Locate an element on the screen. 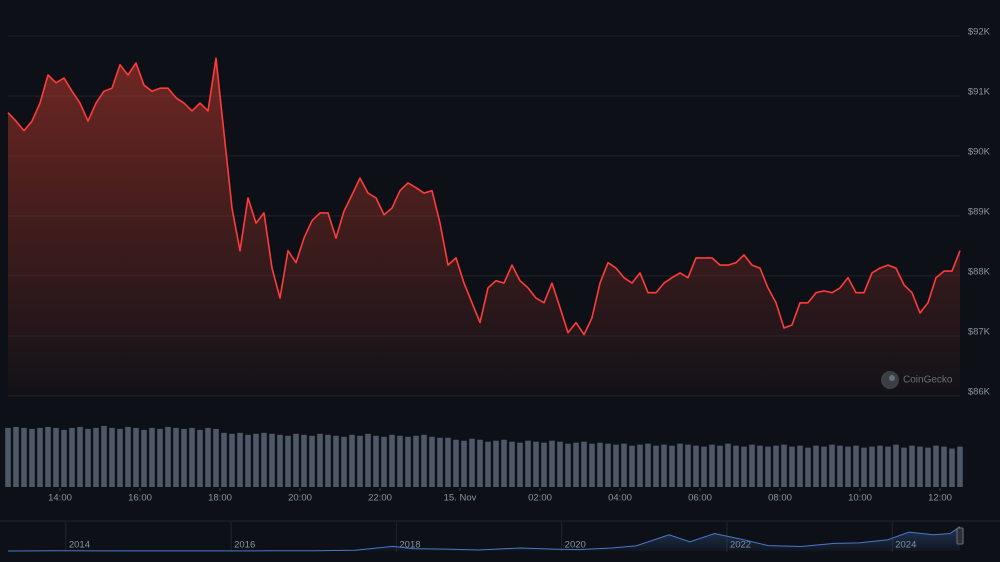 The width and height of the screenshot is (1000, 562). x-tick-label: 08:00 is located at coordinates (780, 498).